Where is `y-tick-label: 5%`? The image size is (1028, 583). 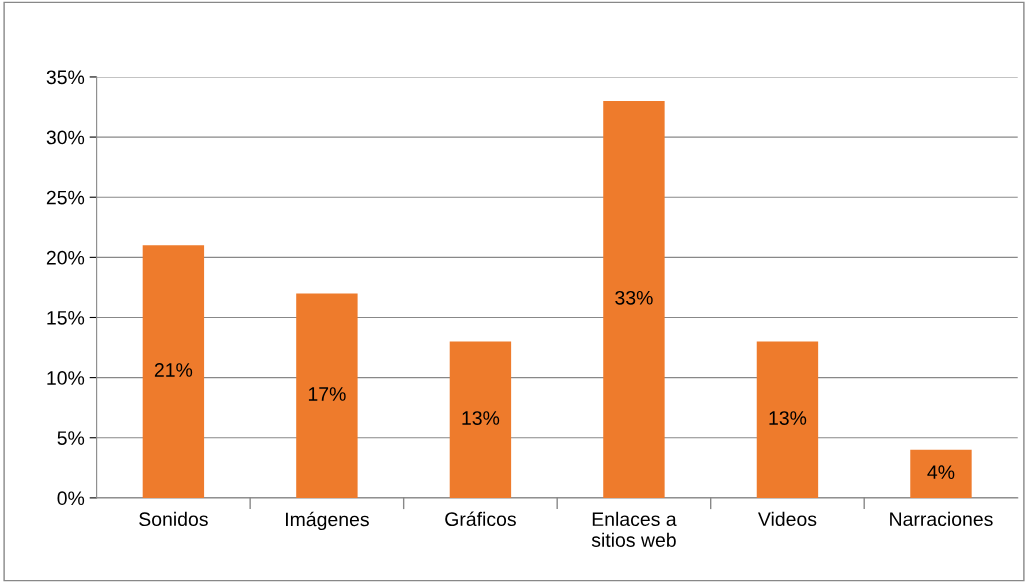 y-tick-label: 5% is located at coordinates (71, 438).